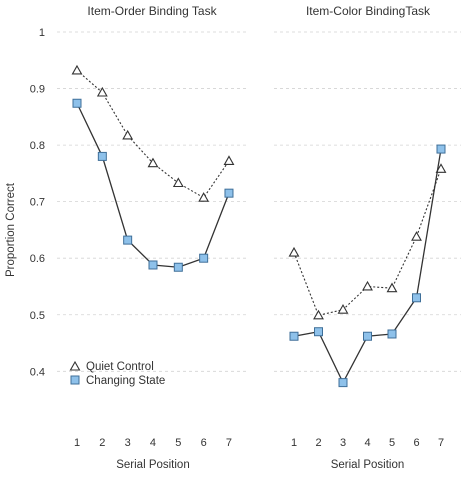 This screenshot has height=479, width=474. What do you see at coordinates (37, 90) in the screenshot?
I see `y-tick-label: 0.9` at bounding box center [37, 90].